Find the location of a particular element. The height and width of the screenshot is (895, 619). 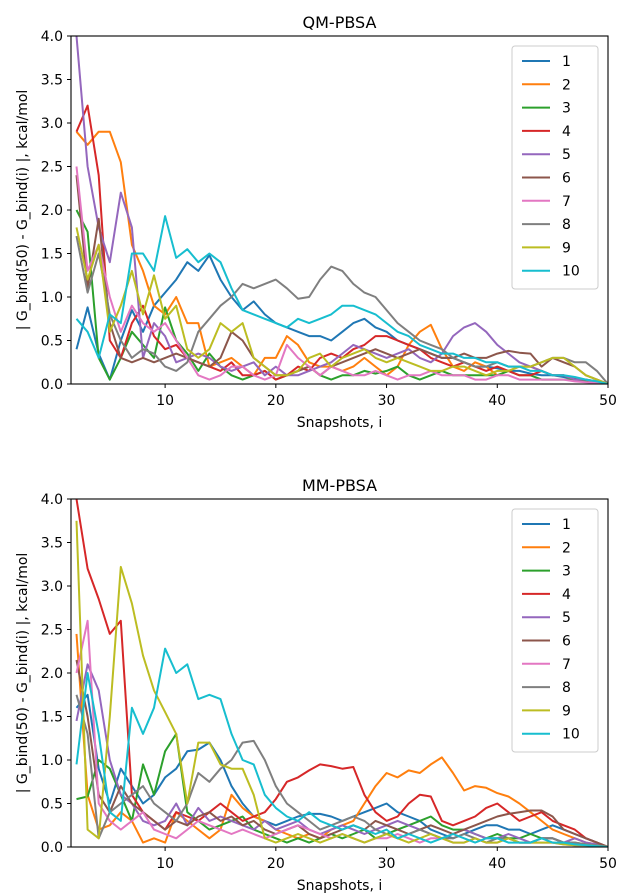

chart-title: QM-PBSA is located at coordinates (340, 22).